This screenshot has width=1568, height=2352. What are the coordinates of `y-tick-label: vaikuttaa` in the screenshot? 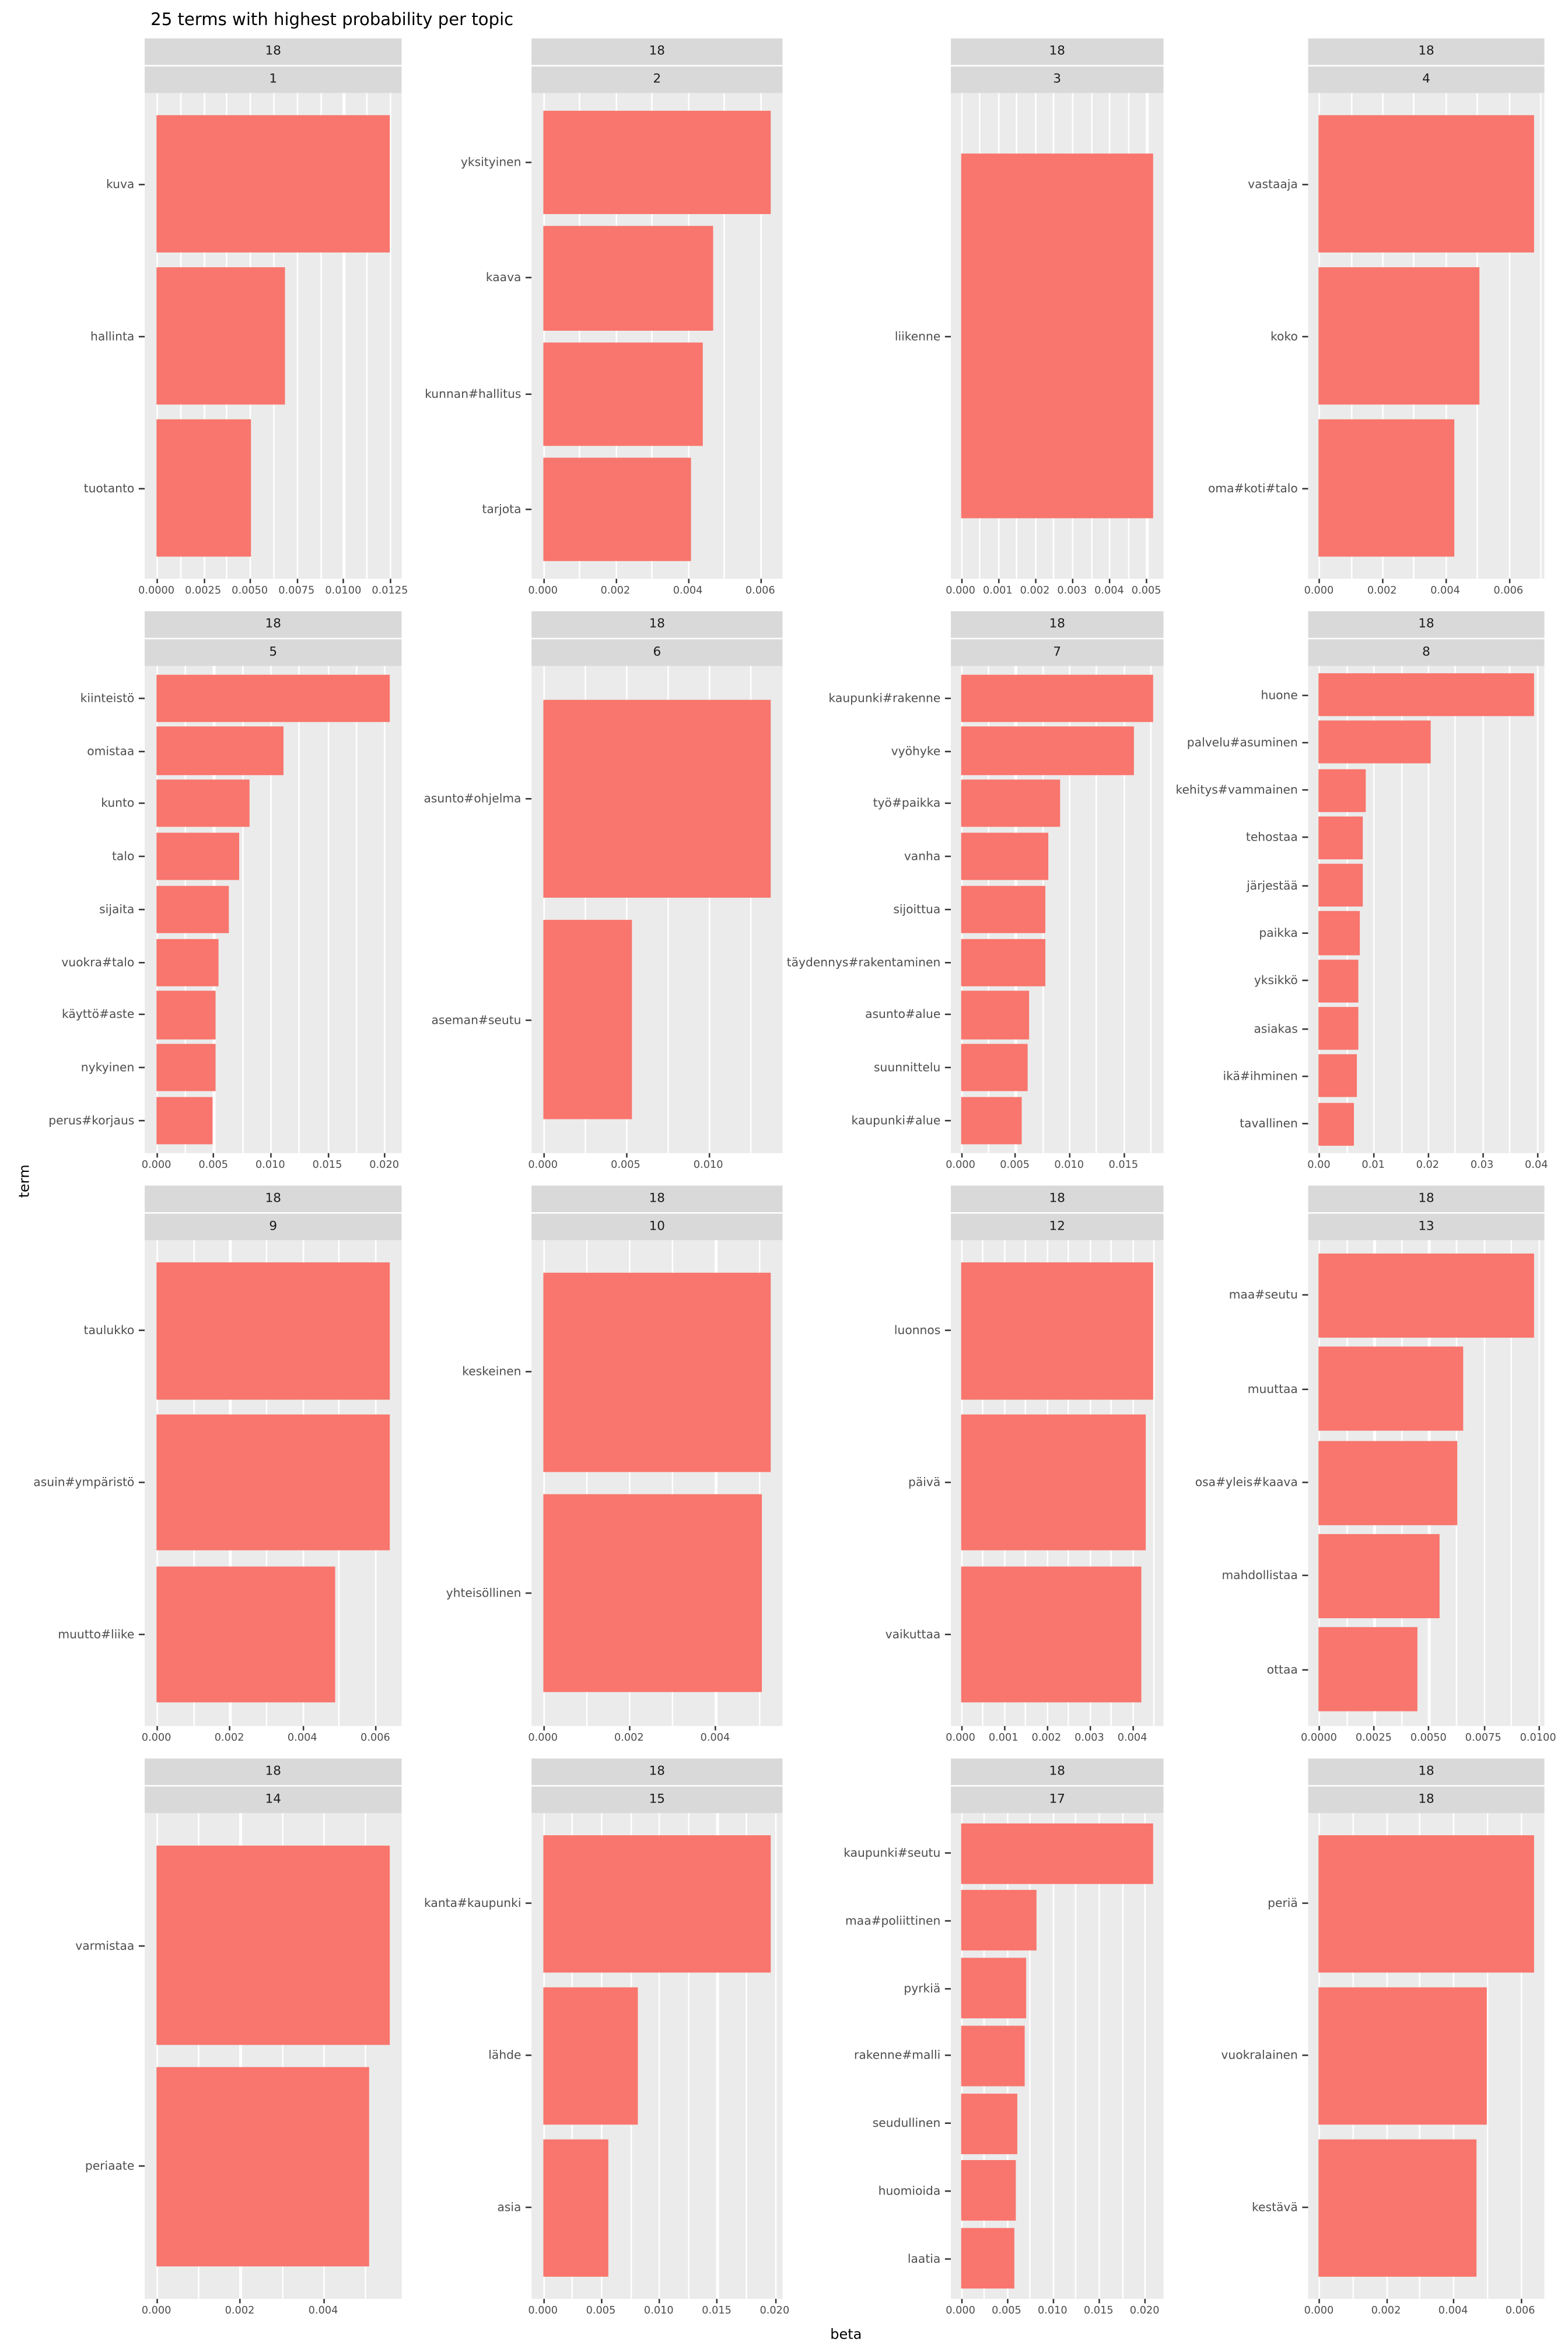 It's located at (913, 1635).